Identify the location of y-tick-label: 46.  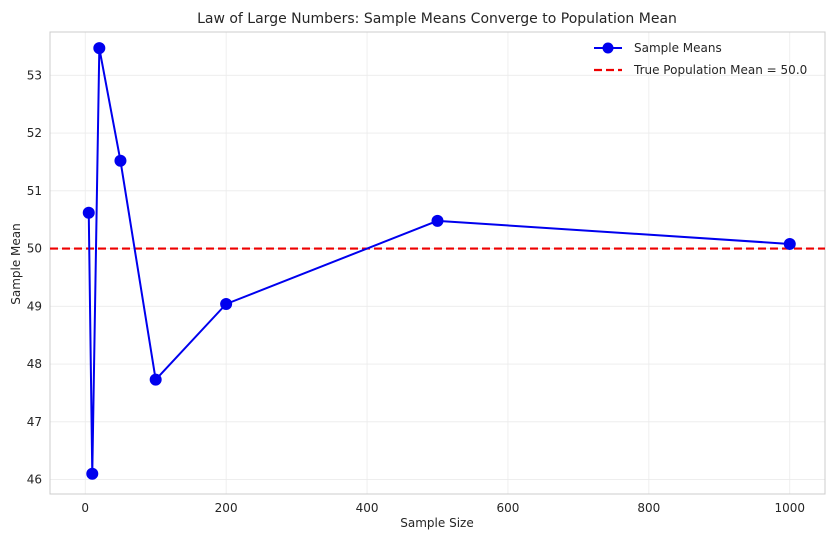
(34, 480).